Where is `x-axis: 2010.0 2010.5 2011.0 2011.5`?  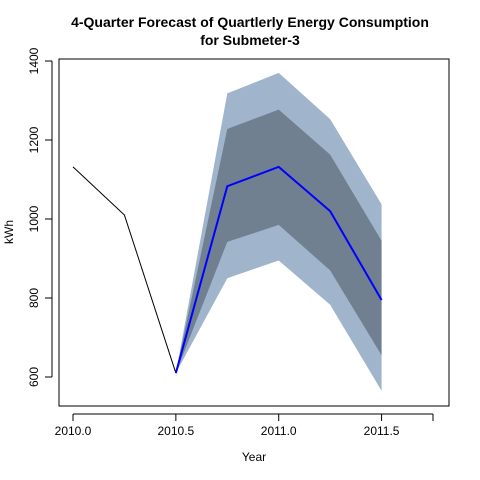 x-axis: 2010.0 2010.5 2011.0 2011.5 is located at coordinates (244, 425).